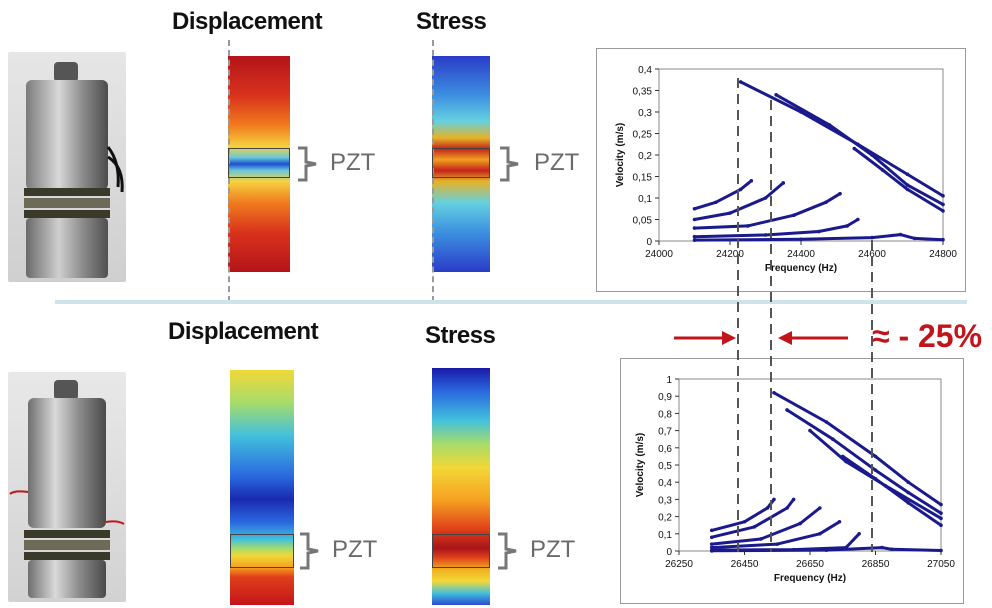 The width and height of the screenshot is (992, 608). What do you see at coordinates (643, 221) in the screenshot?
I see `y-tick-label: 0,05` at bounding box center [643, 221].